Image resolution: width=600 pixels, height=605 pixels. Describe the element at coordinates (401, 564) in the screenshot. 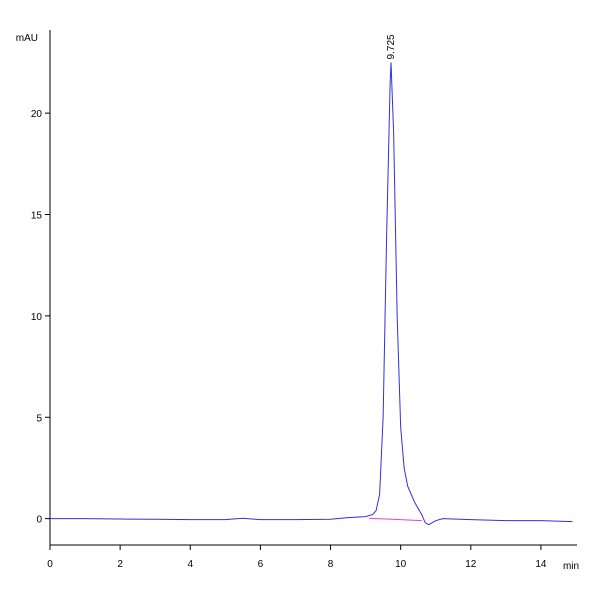

I see `x-tick-label: 10` at that location.